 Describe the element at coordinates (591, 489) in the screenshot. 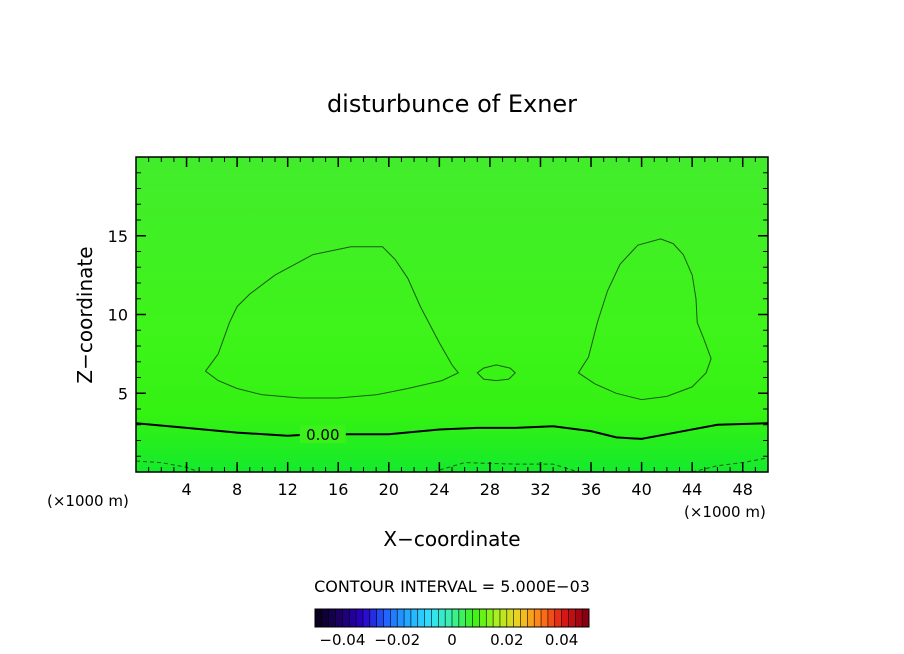

I see `x-tick-label: 36` at that location.